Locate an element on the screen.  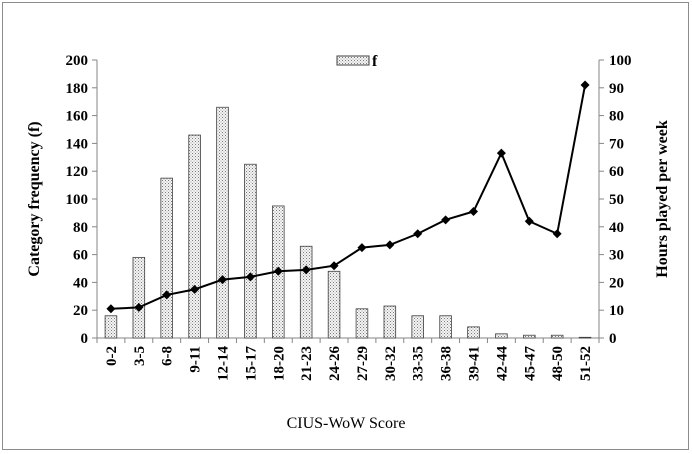
x-axis-title: CIUS-WoW Score is located at coordinates (346, 423).